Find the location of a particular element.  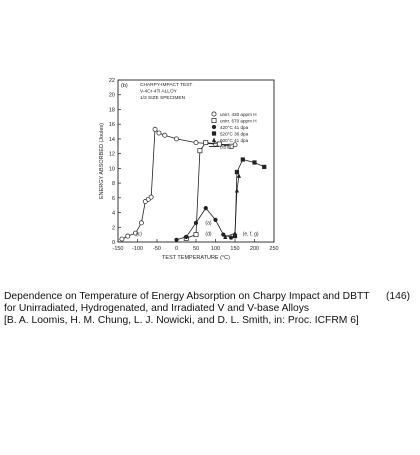

legend-label: 420°C 41 dpa is located at coordinates (234, 127).